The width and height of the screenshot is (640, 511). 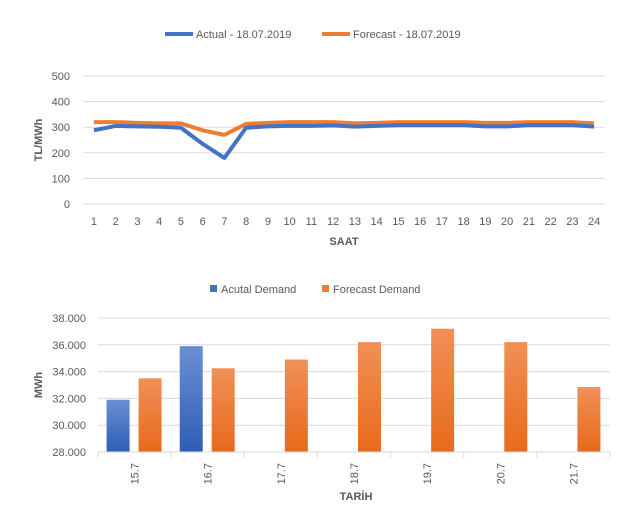 I want to click on series-line-forecast, so click(x=344, y=128).